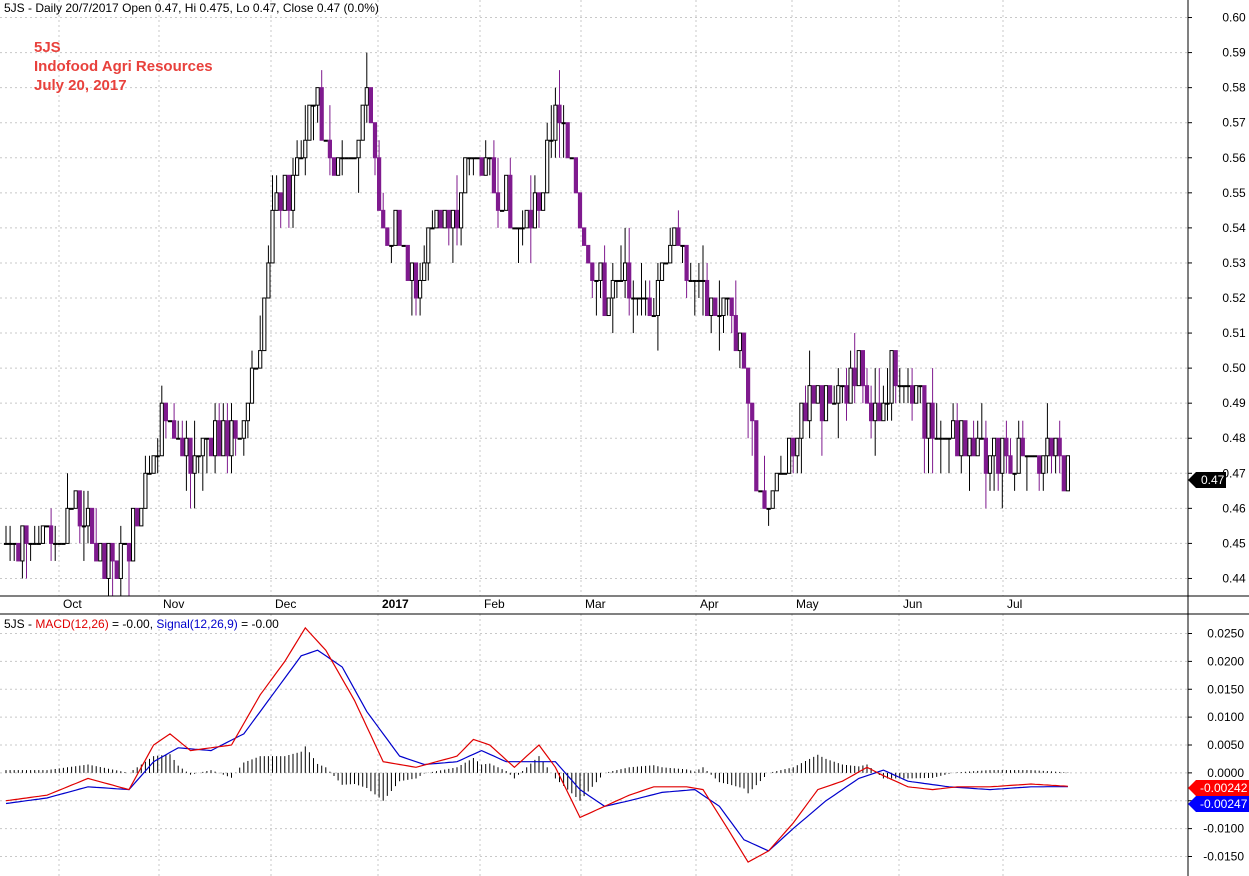  What do you see at coordinates (1234, 53) in the screenshot?
I see `price-tick-label: 0.59` at bounding box center [1234, 53].